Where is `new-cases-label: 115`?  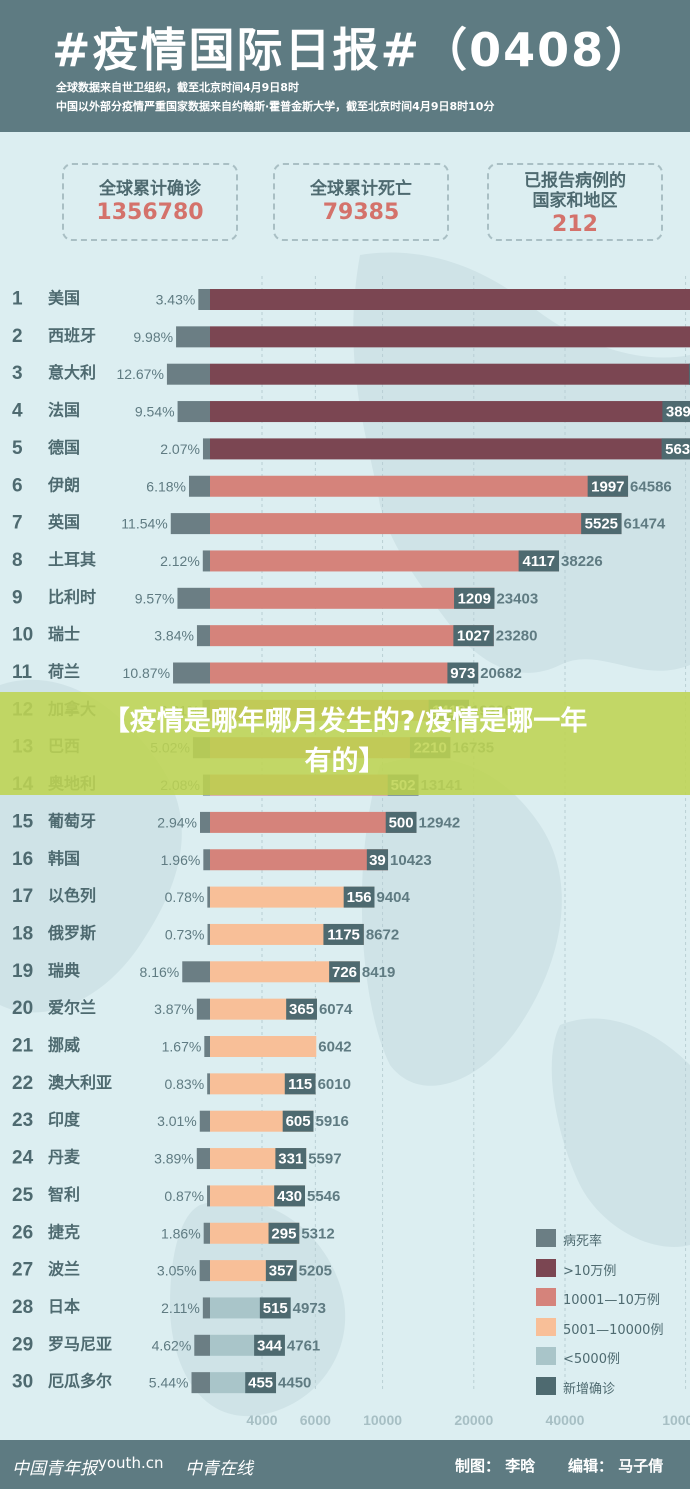
new-cases-label: 115 is located at coordinates (300, 1084).